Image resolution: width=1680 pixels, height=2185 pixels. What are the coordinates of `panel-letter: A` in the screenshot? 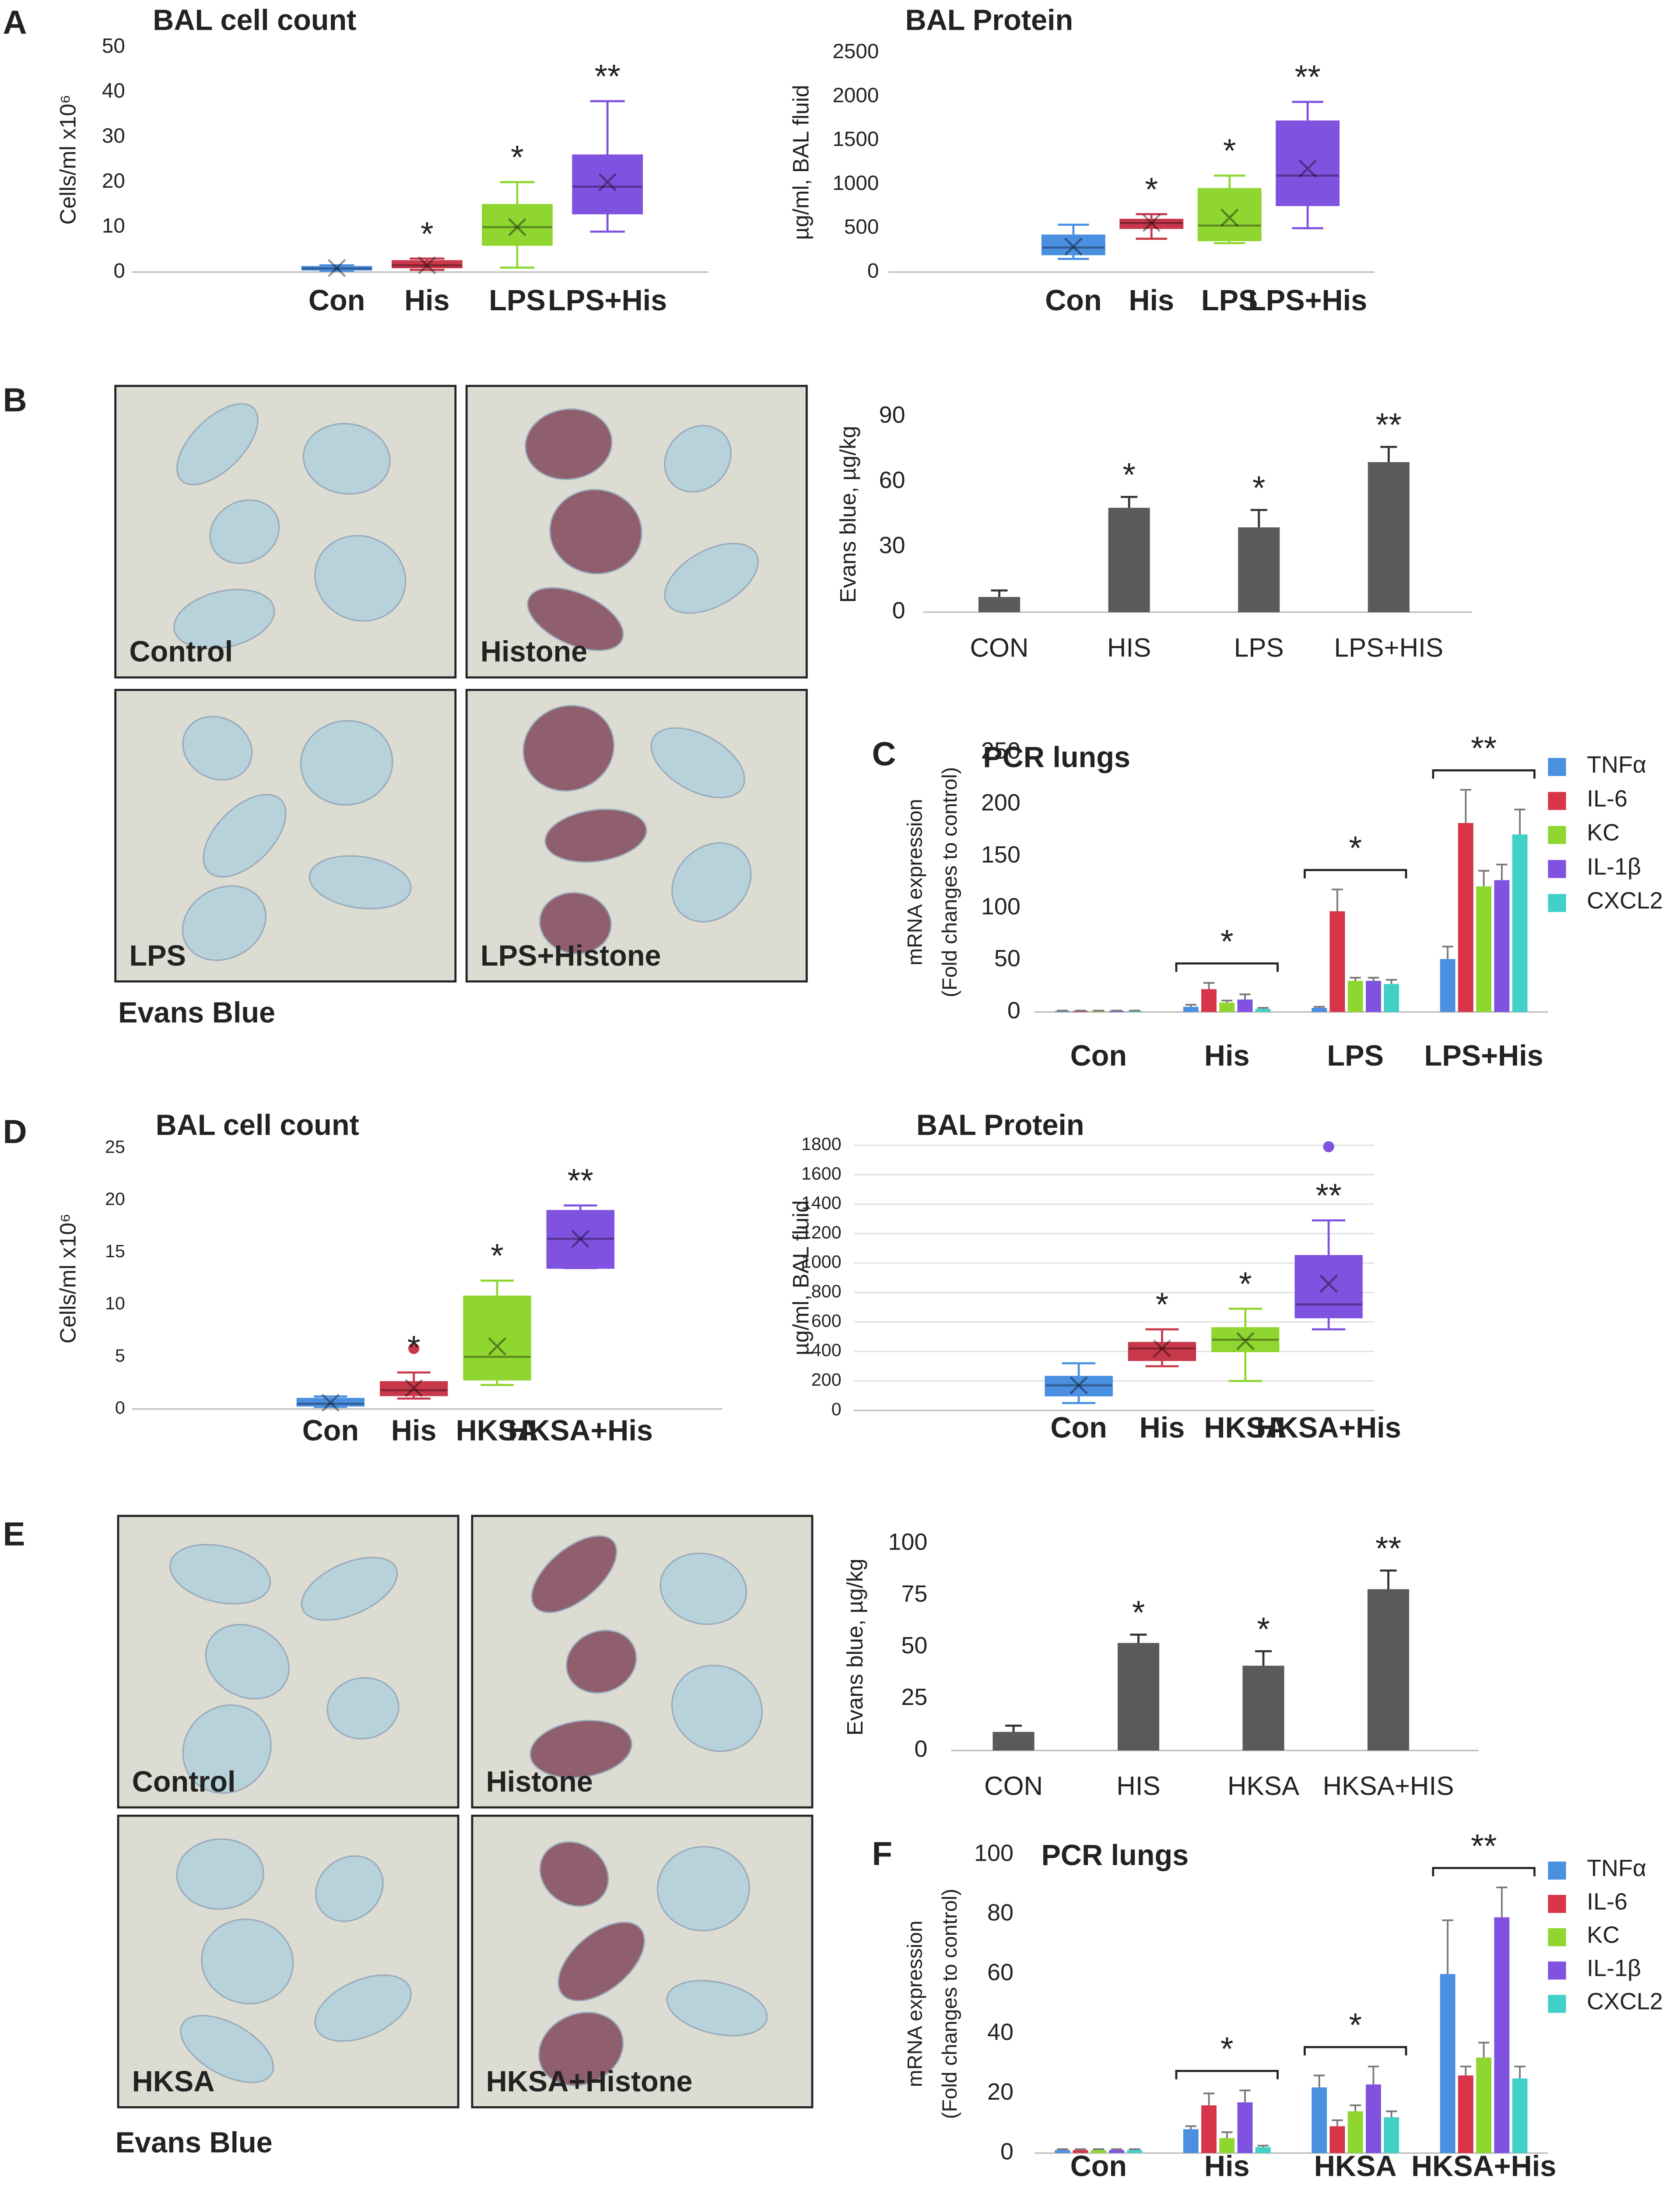 It's located at (15, 22).